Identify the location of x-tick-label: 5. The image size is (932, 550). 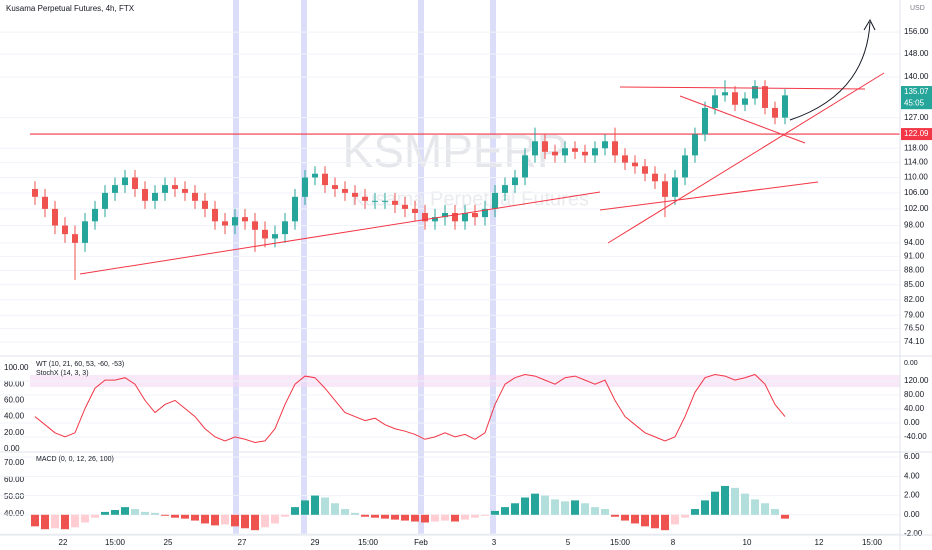
(568, 542).